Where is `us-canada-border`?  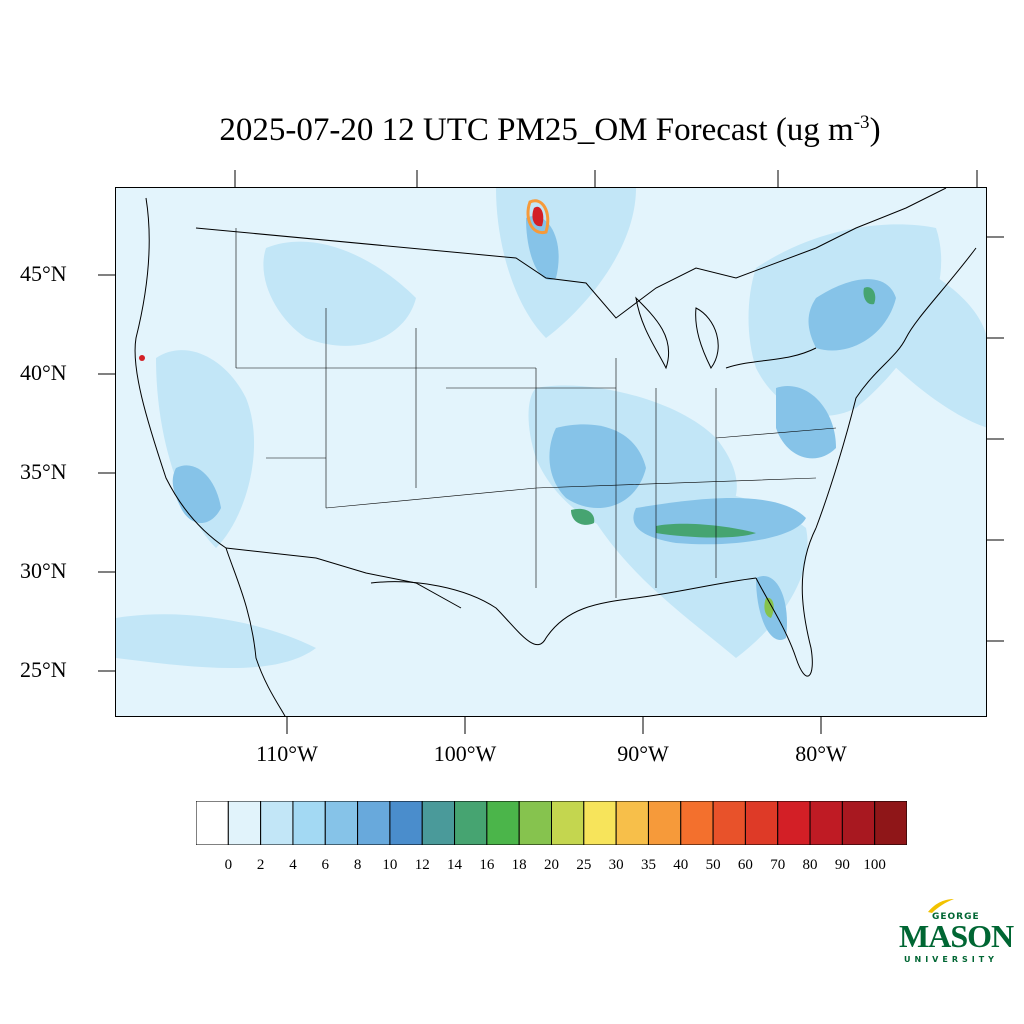
us-canada-border is located at coordinates (571, 253).